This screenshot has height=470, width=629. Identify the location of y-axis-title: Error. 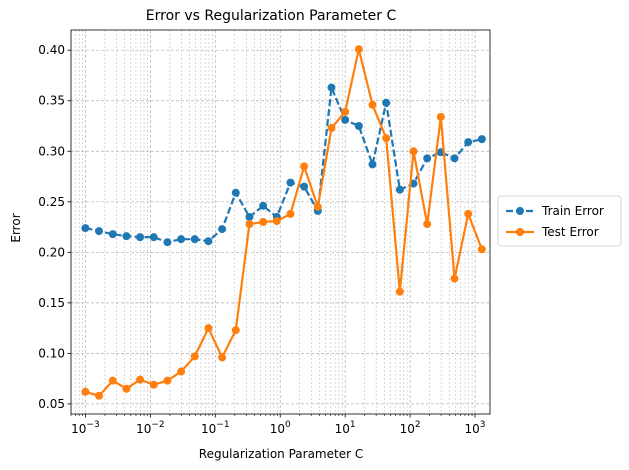
(16, 227).